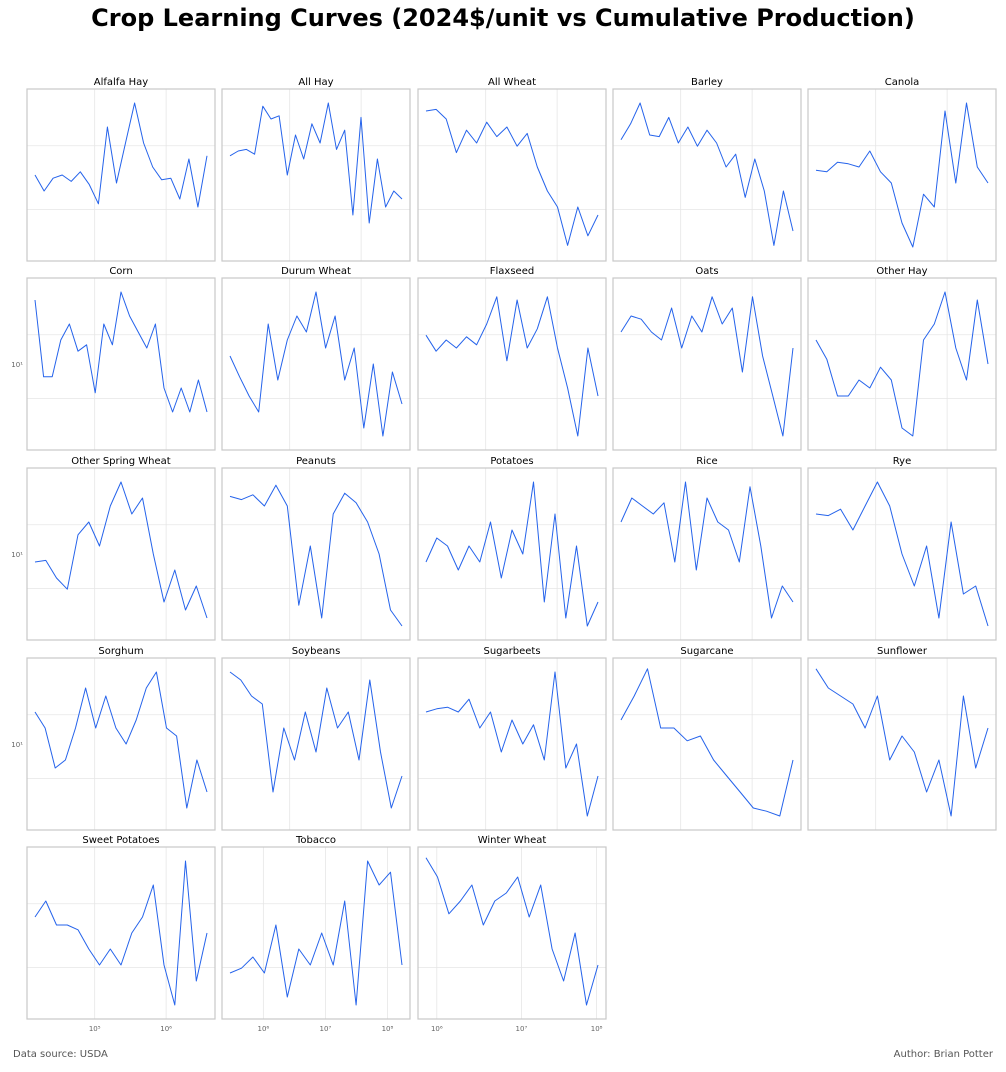  I want to click on series-line-soybeans, so click(316, 740).